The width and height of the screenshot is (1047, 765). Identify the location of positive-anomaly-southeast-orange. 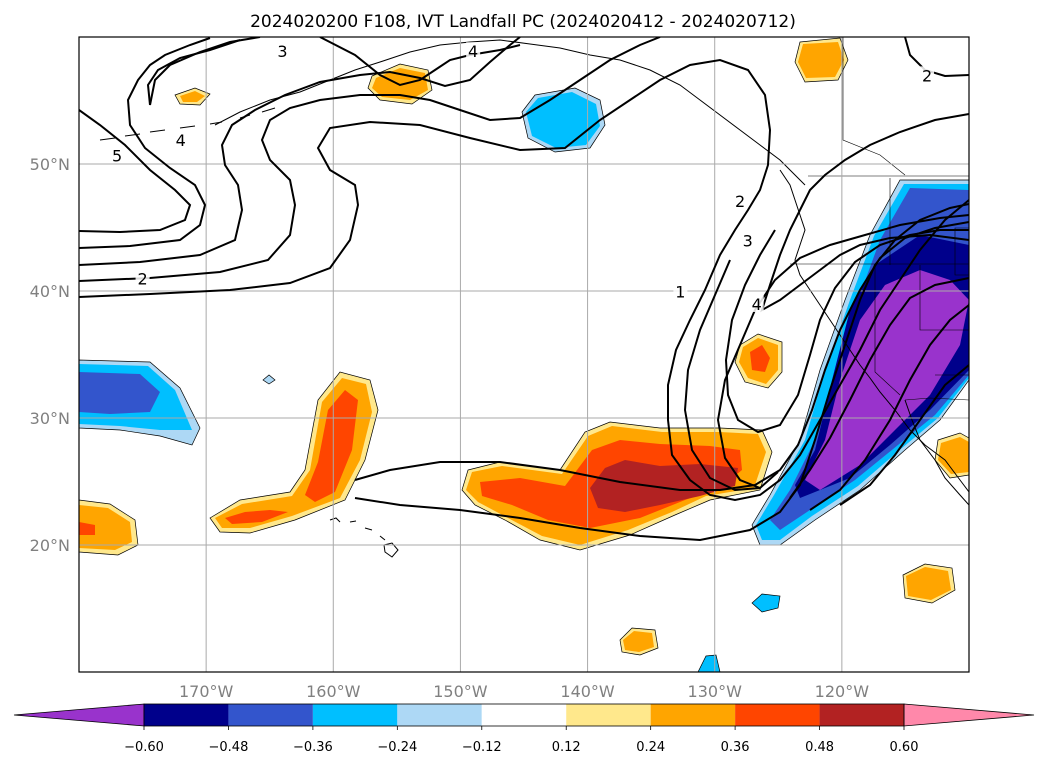
(928, 583).